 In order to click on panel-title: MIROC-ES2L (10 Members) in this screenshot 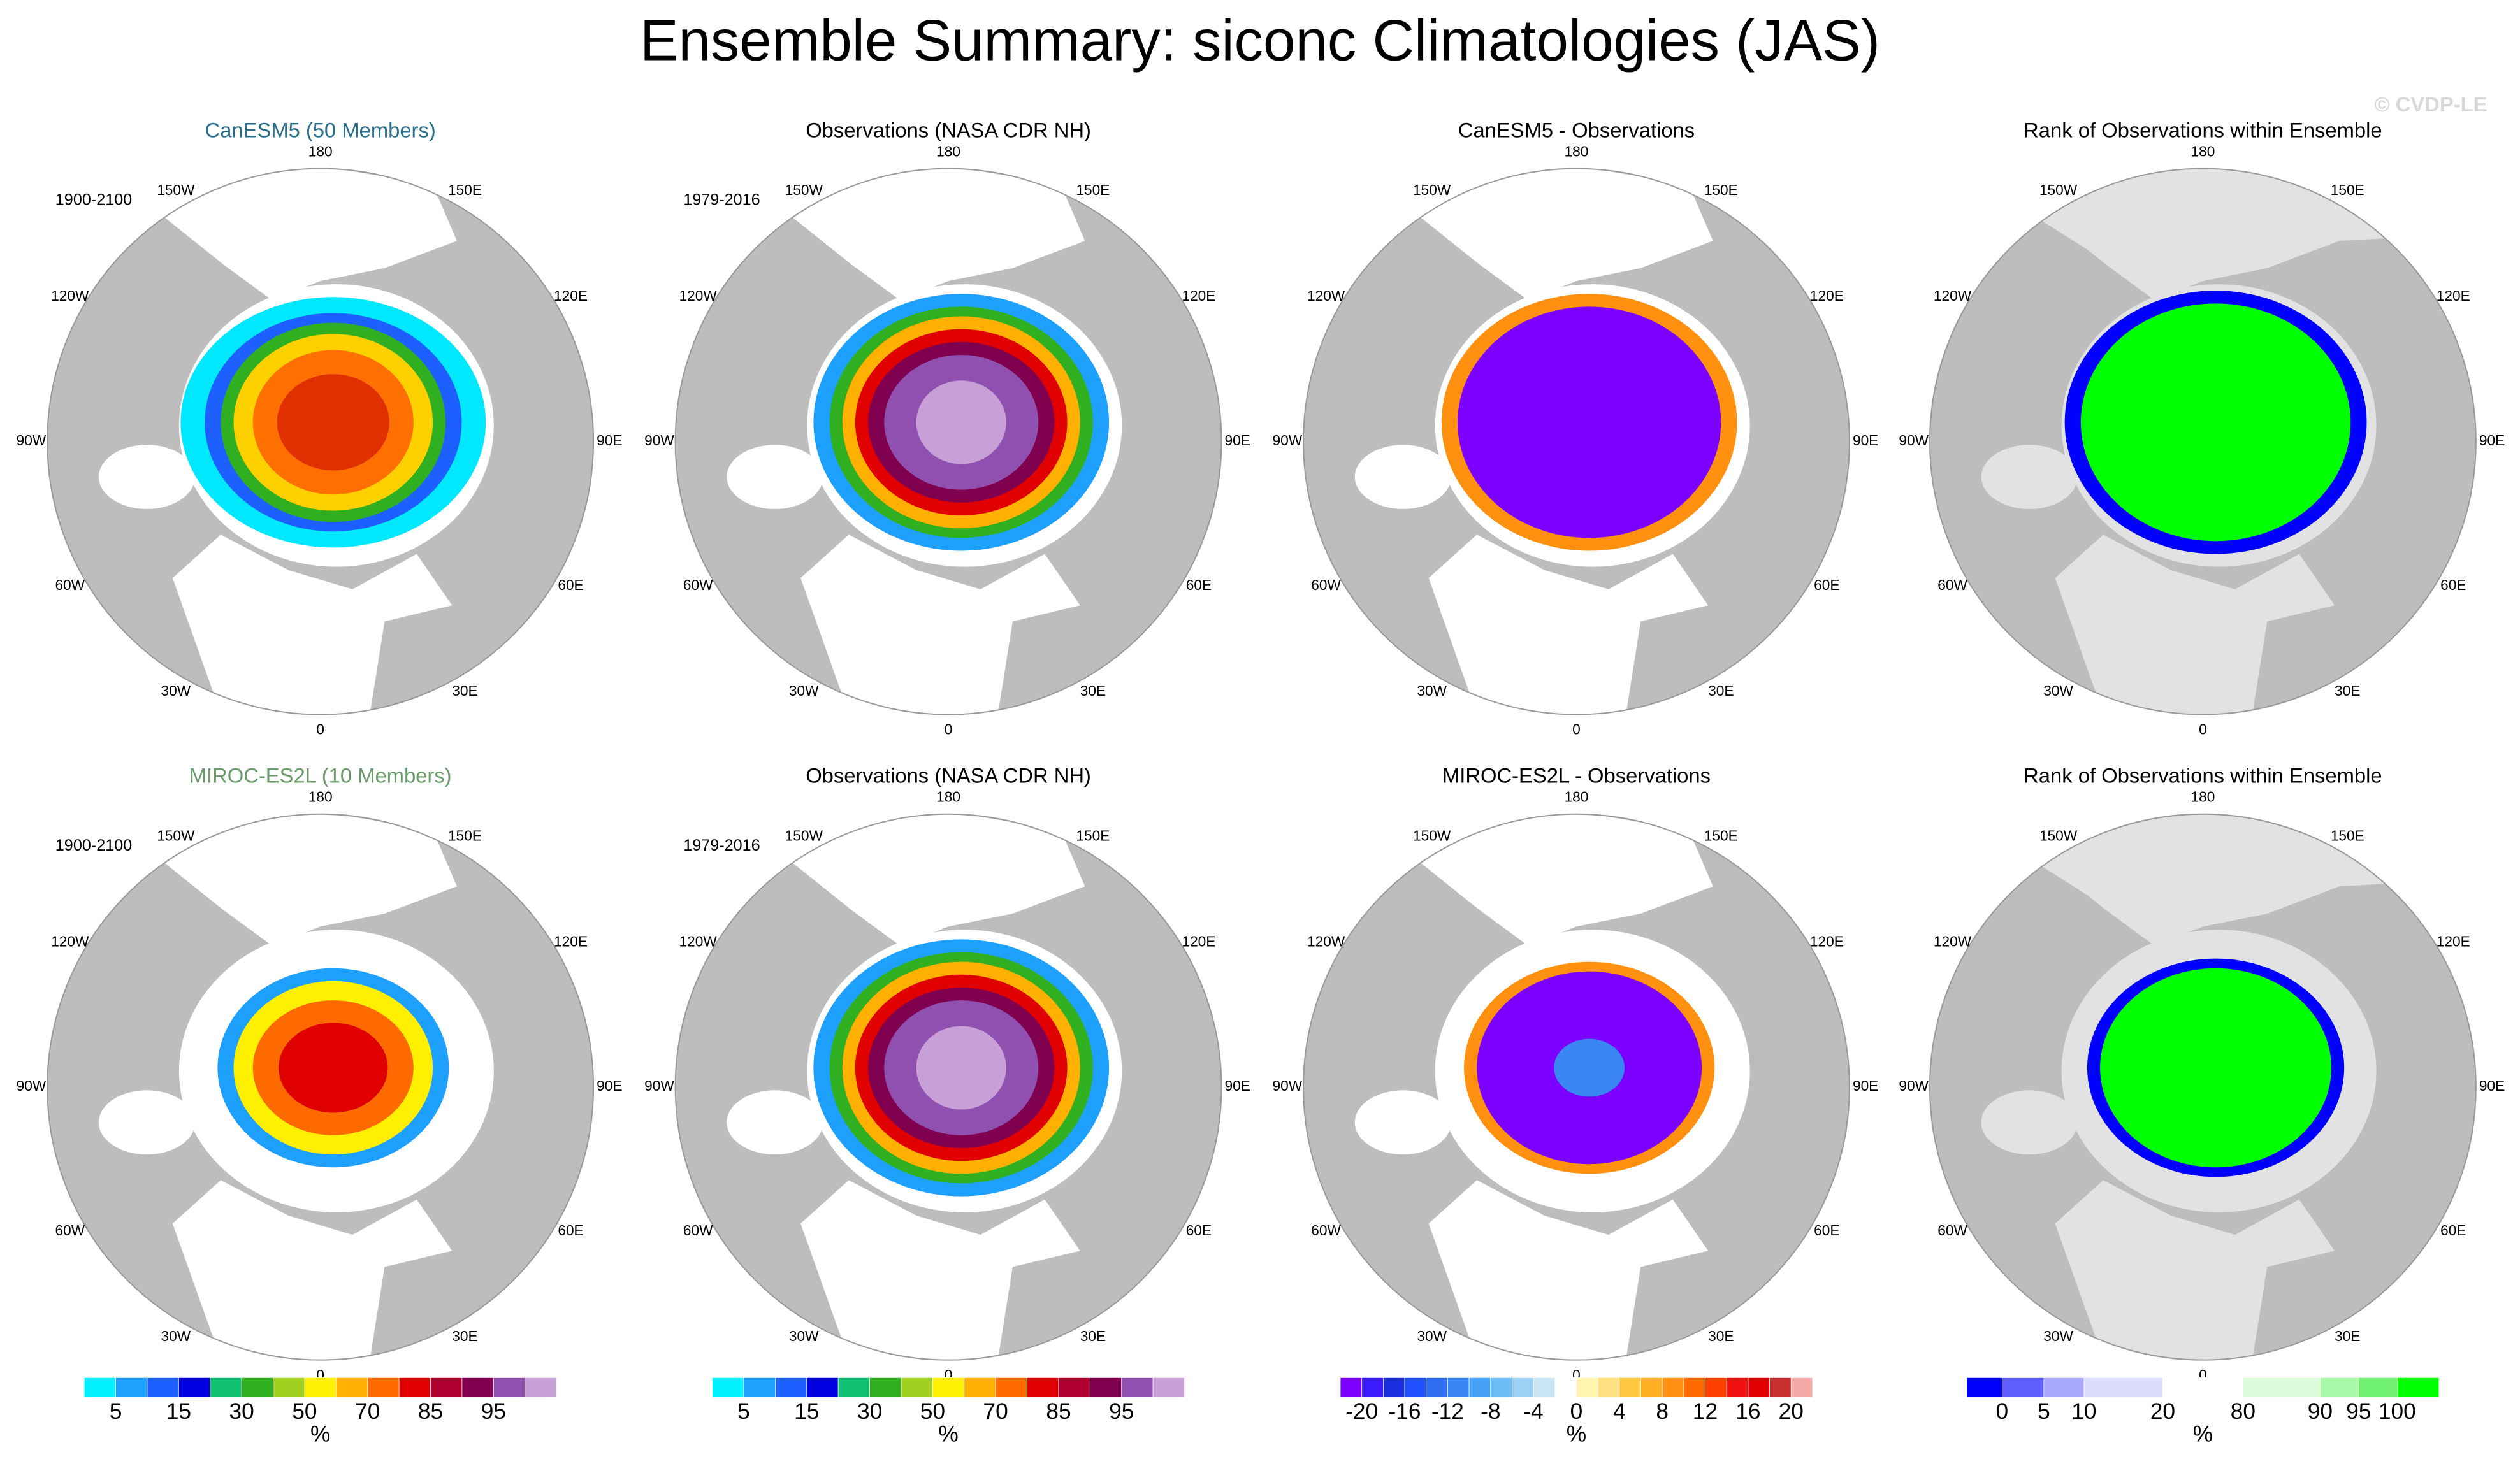, I will do `click(320, 775)`.